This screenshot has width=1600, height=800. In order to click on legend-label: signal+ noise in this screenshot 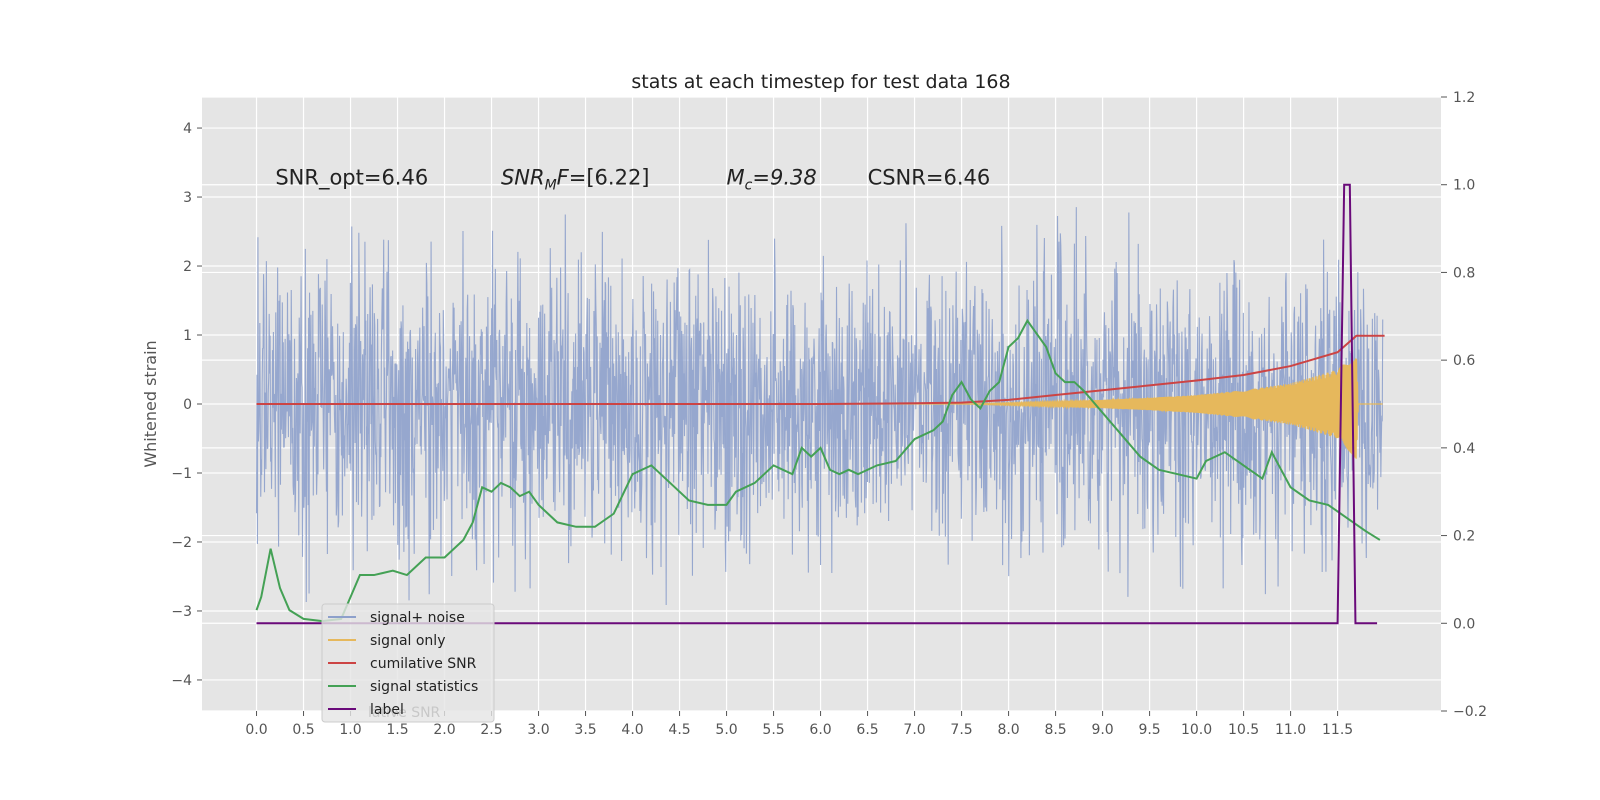, I will do `click(417, 618)`.